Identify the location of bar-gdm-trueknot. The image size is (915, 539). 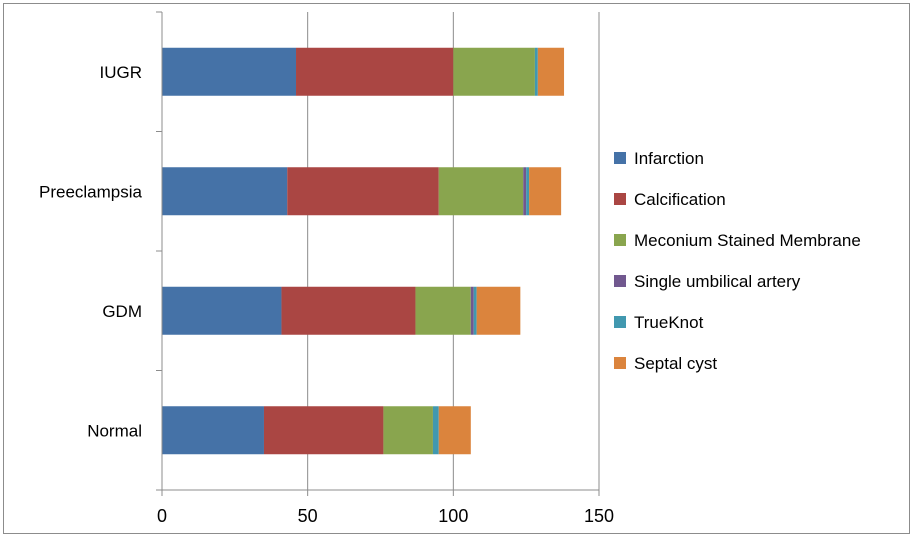
(475, 310).